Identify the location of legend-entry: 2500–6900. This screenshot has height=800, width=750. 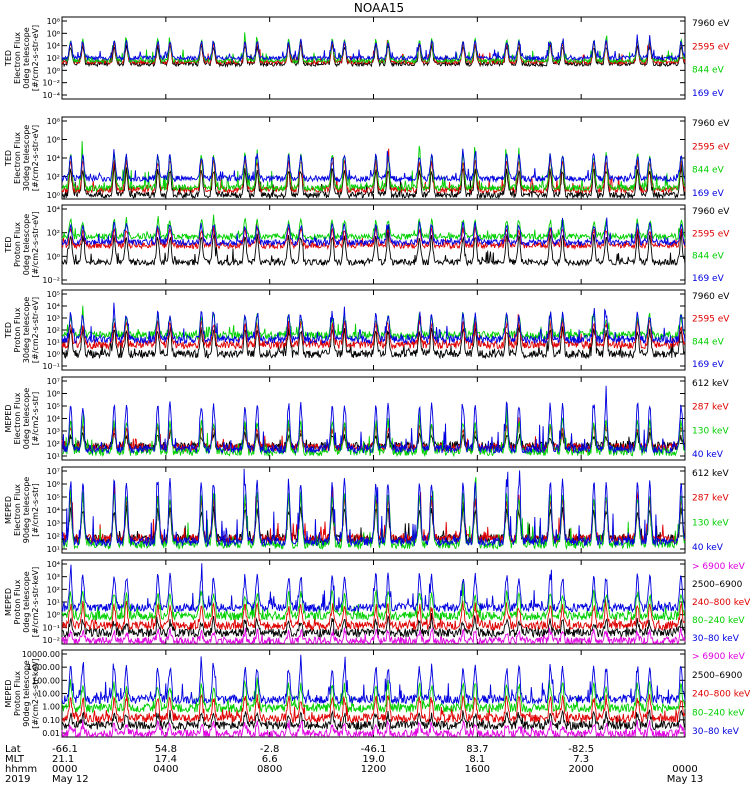
(717, 585).